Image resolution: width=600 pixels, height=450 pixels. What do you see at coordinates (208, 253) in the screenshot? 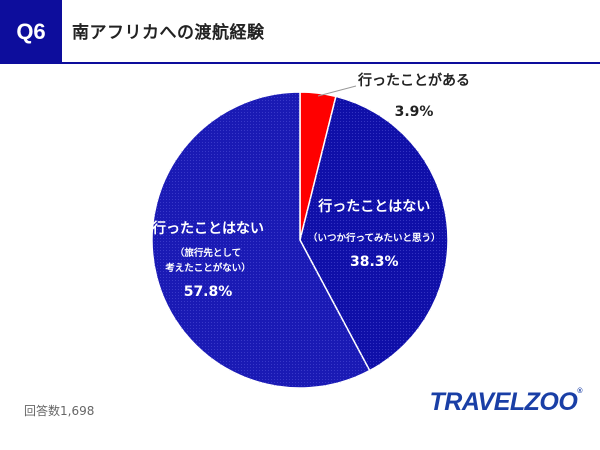
I see `slice-label-not-considered-sub-line-1: （旅行先として` at bounding box center [208, 253].